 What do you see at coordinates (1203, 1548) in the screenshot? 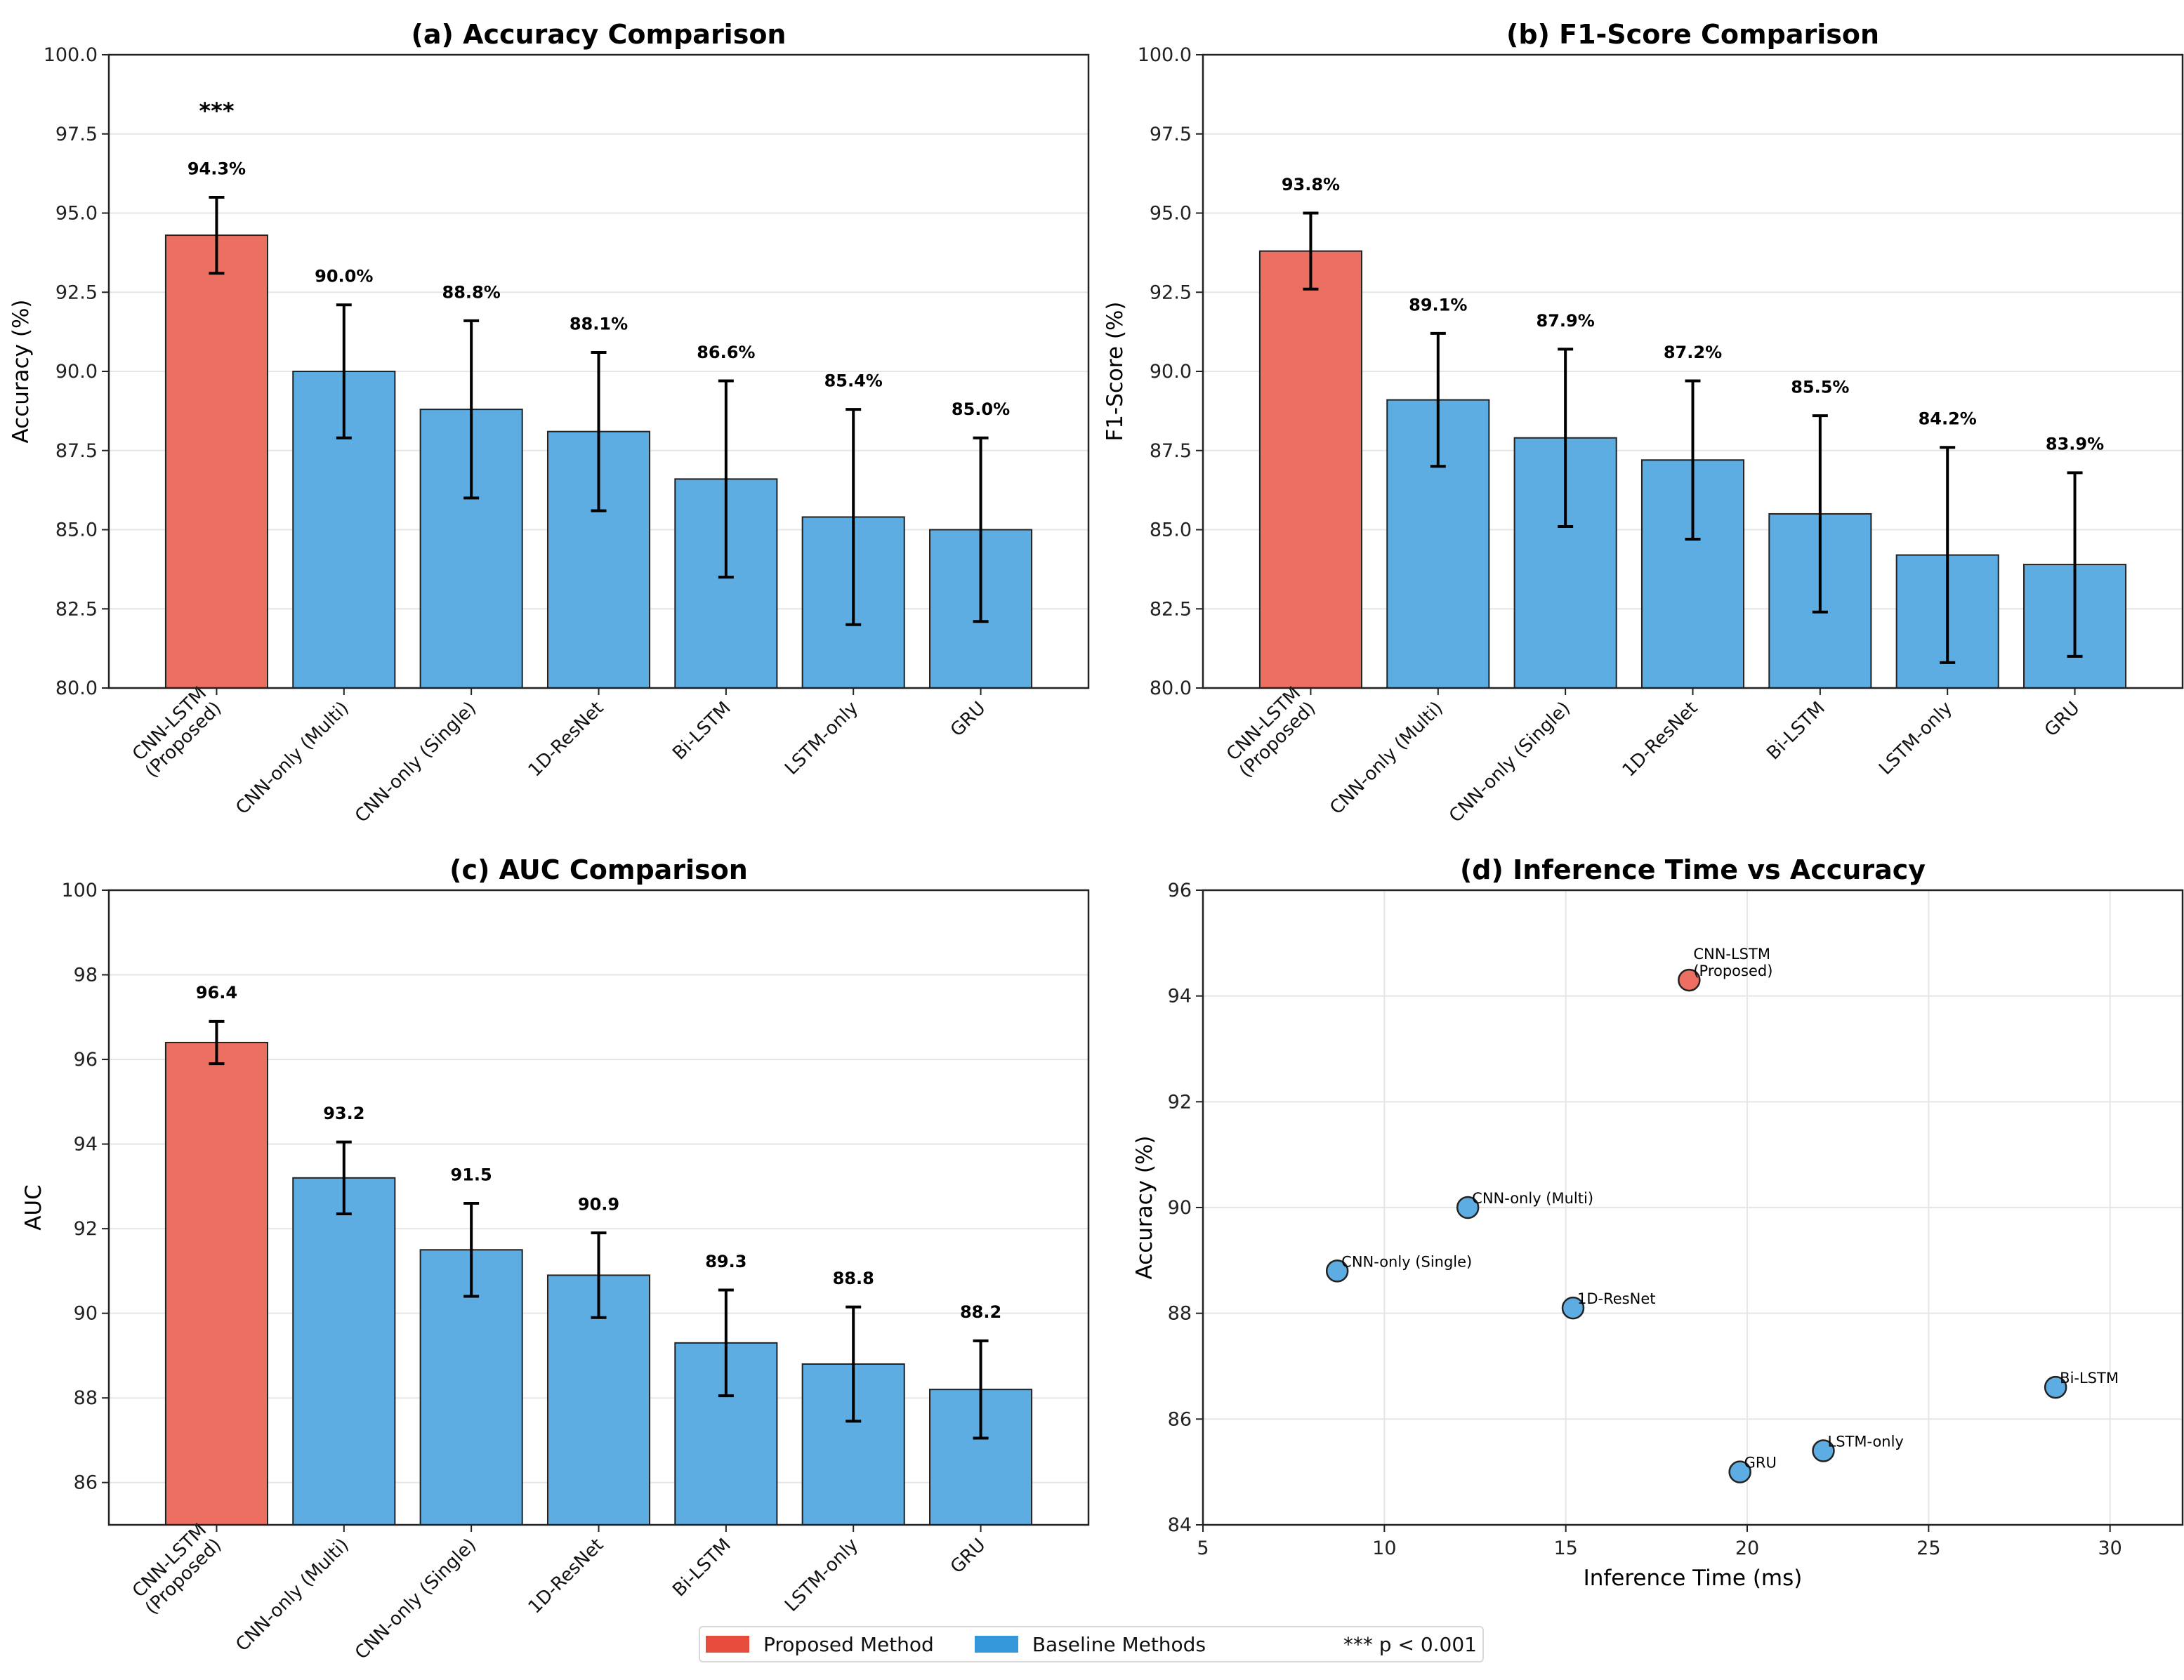
I see `x-tick-label: 5` at bounding box center [1203, 1548].